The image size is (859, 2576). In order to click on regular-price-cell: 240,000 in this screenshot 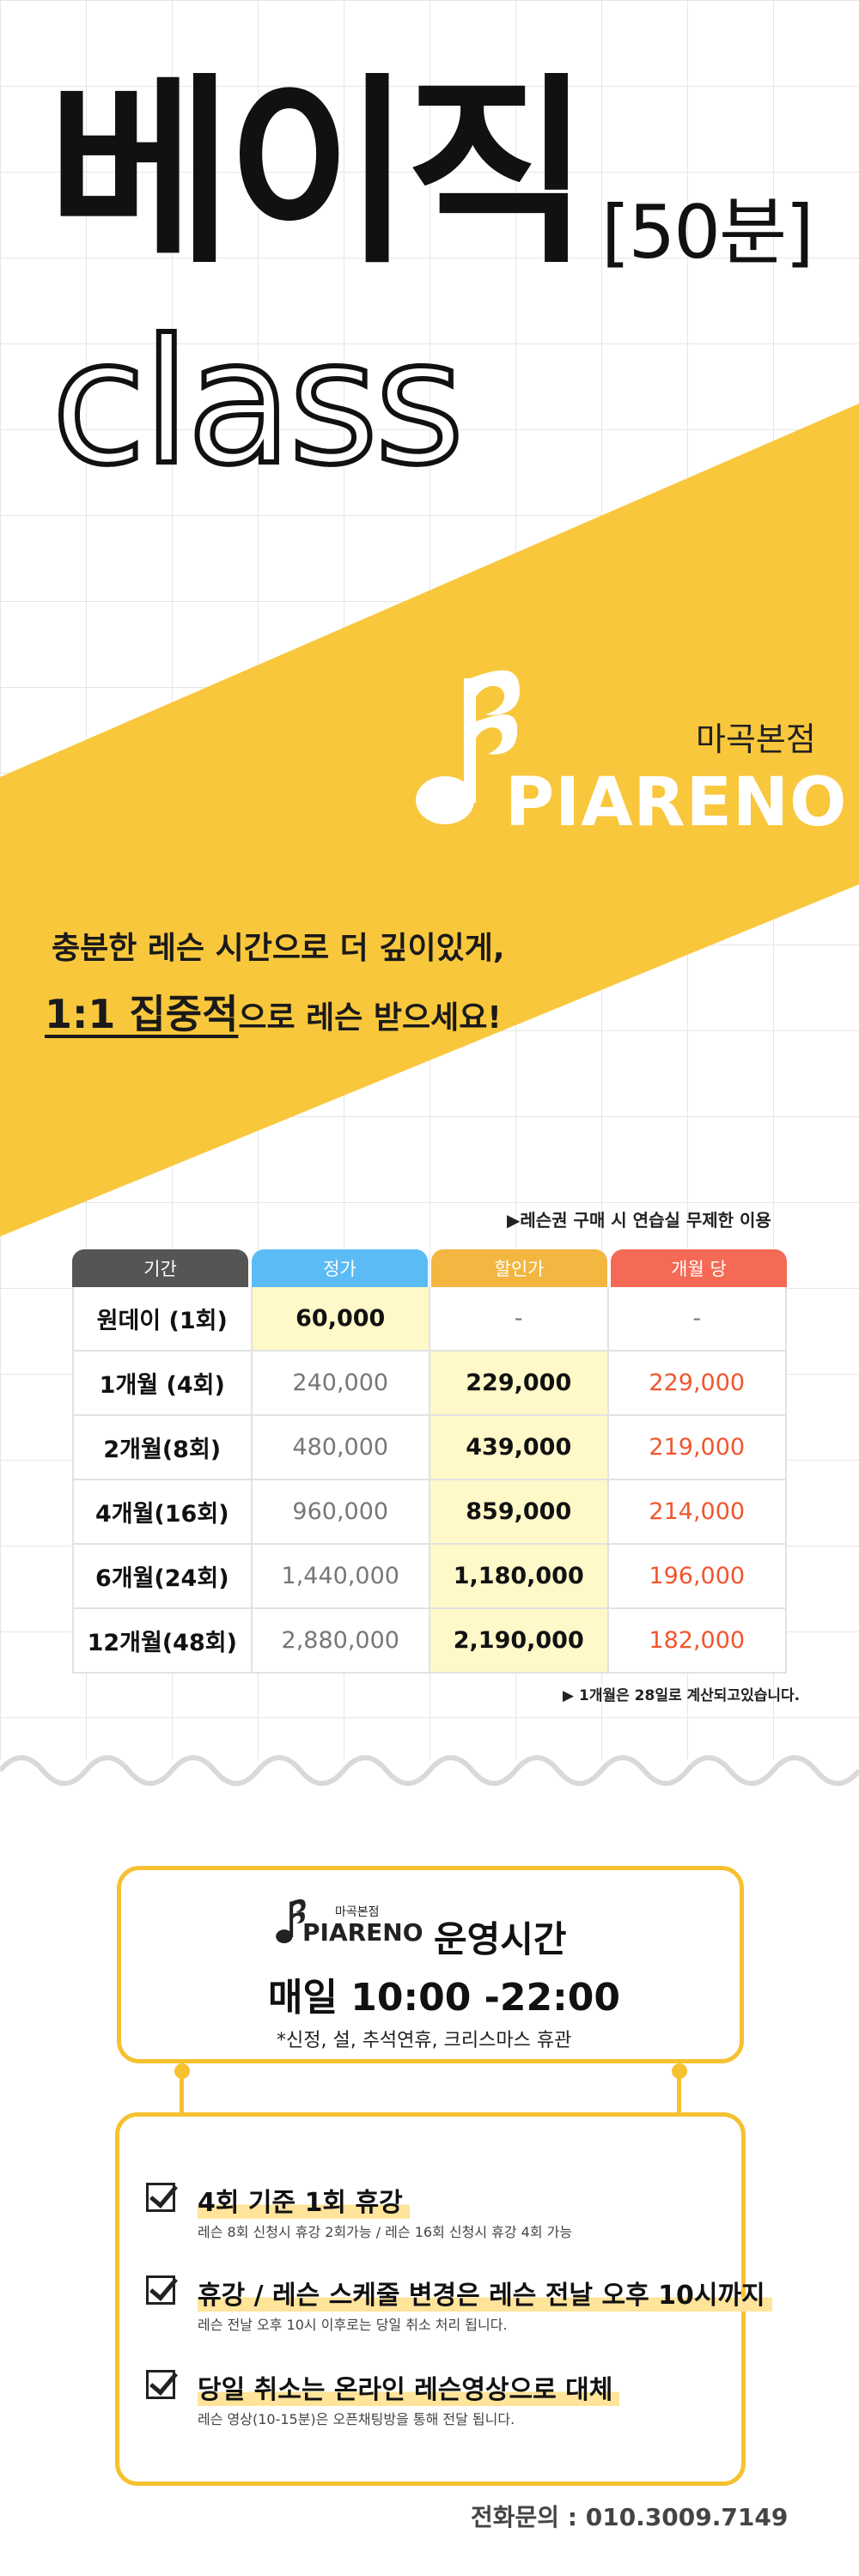, I will do `click(342, 1383)`.